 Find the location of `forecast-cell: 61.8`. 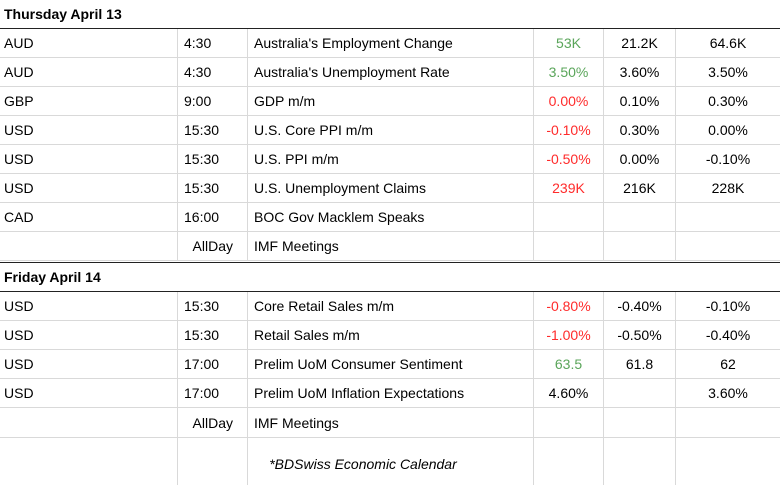

forecast-cell: 61.8 is located at coordinates (640, 364).